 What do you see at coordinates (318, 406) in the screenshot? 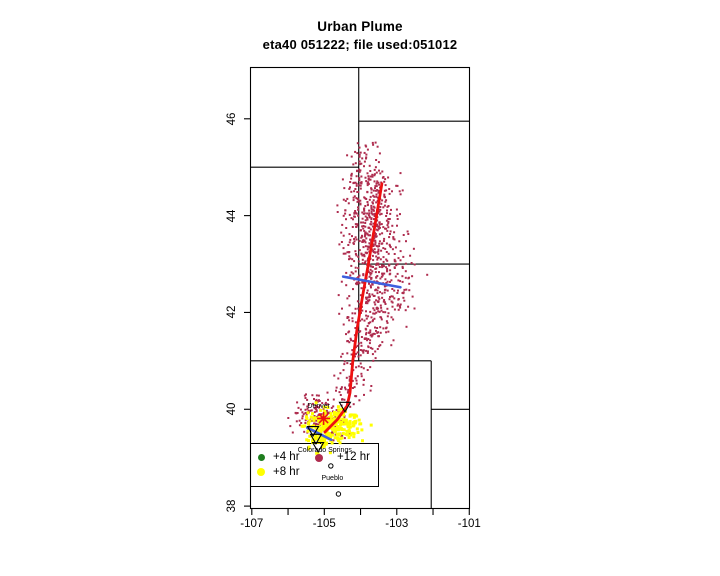
I see `city-label: Denver` at bounding box center [318, 406].